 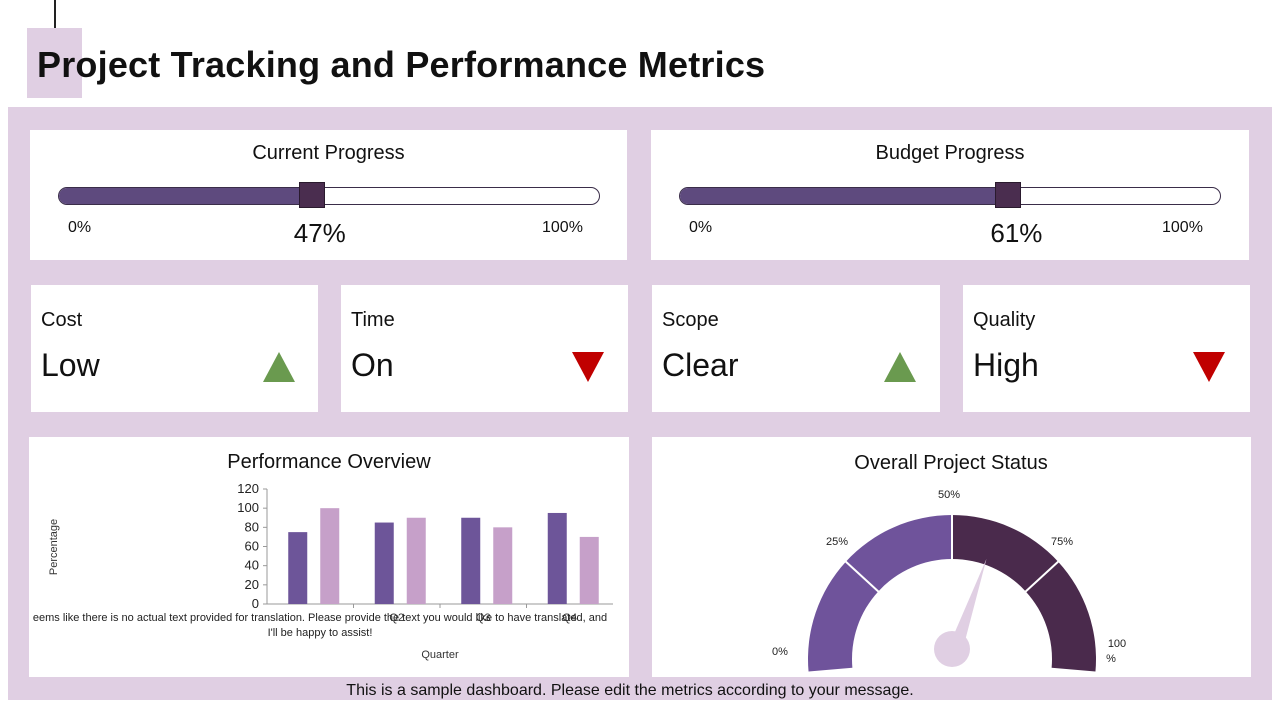 I want to click on metric-card-cost: Cost Low, so click(x=174, y=348).